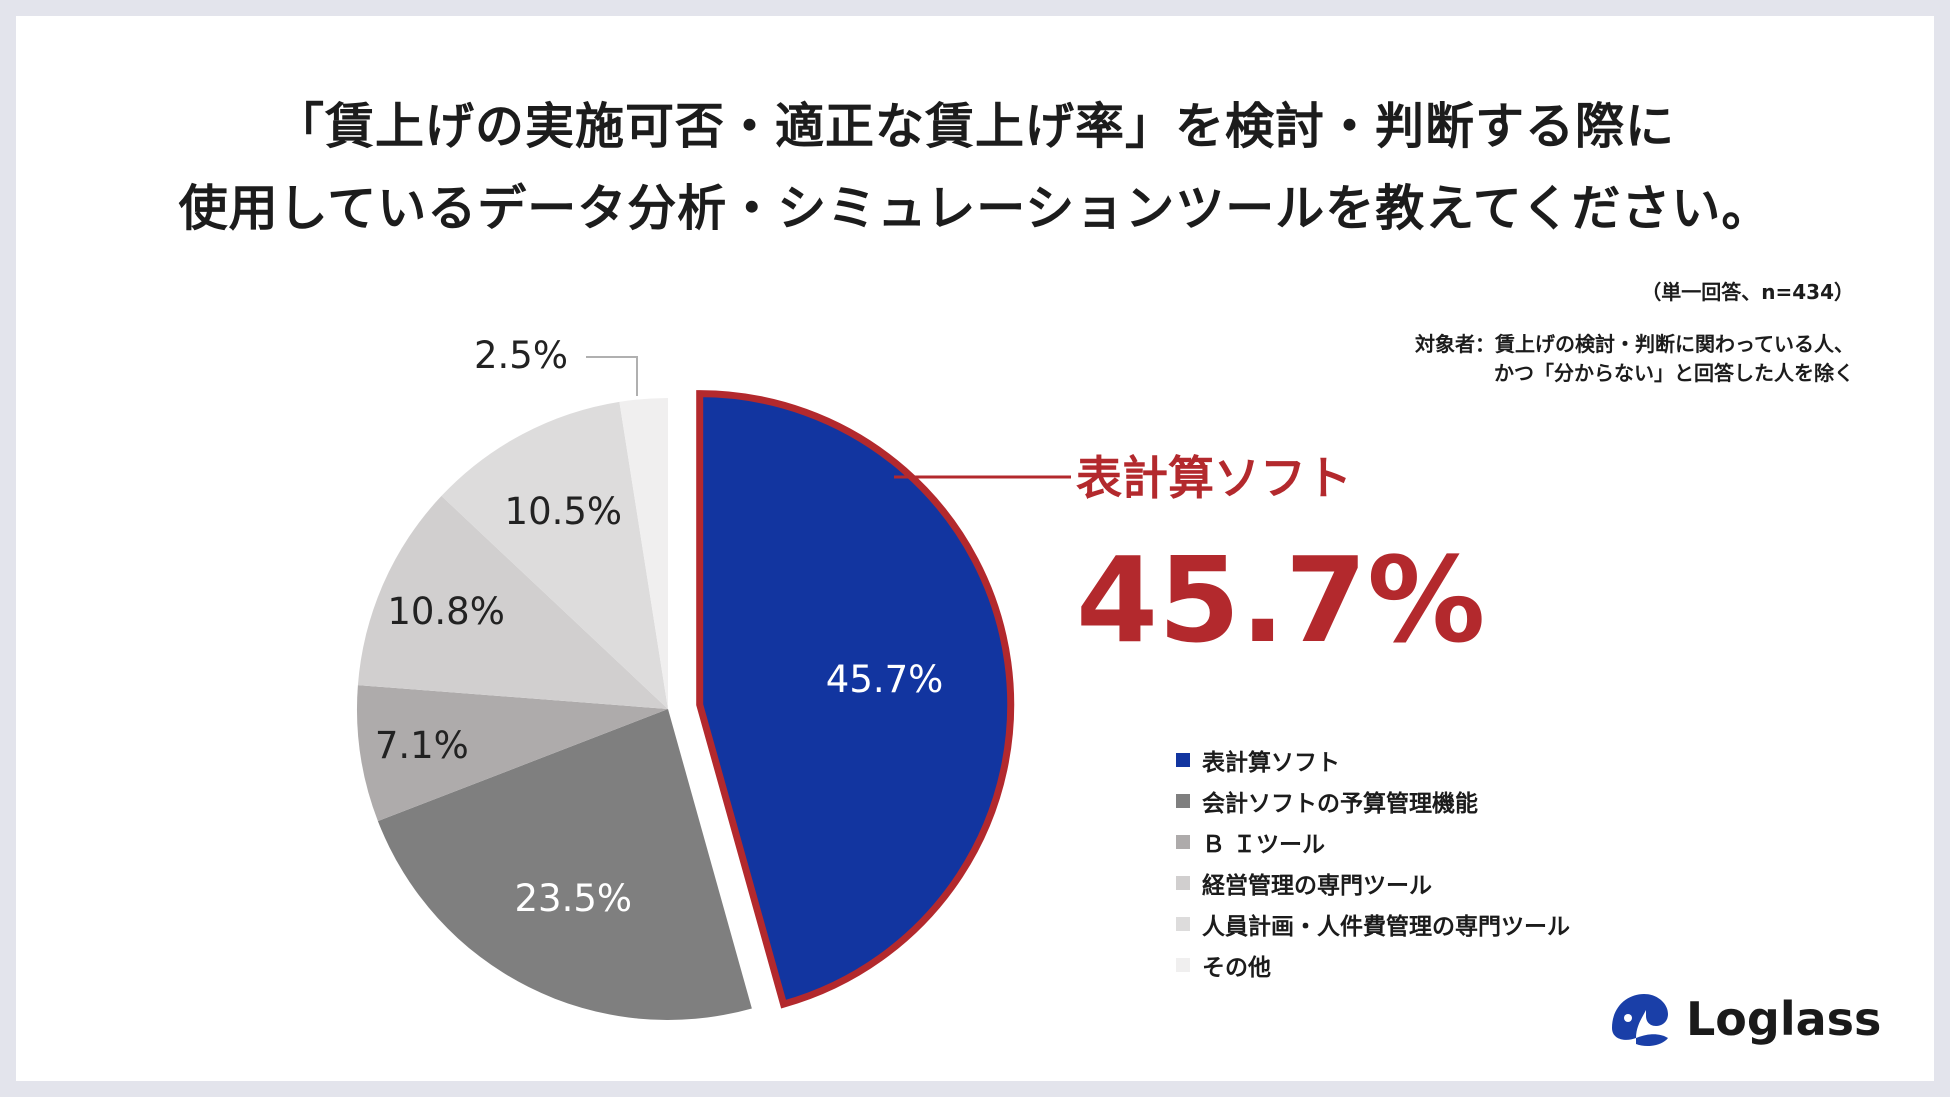 The image size is (1950, 1097). I want to click on legend-label: その他, so click(1236, 967).